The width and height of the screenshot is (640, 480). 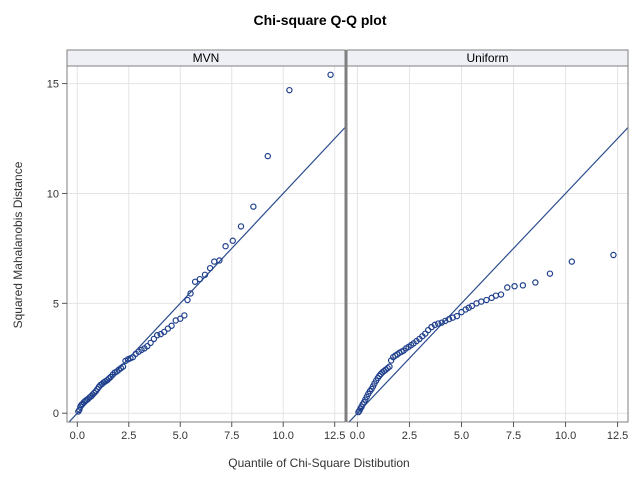 What do you see at coordinates (57, 249) in the screenshot?
I see `y-axis: 0 5 10 15` at bounding box center [57, 249].